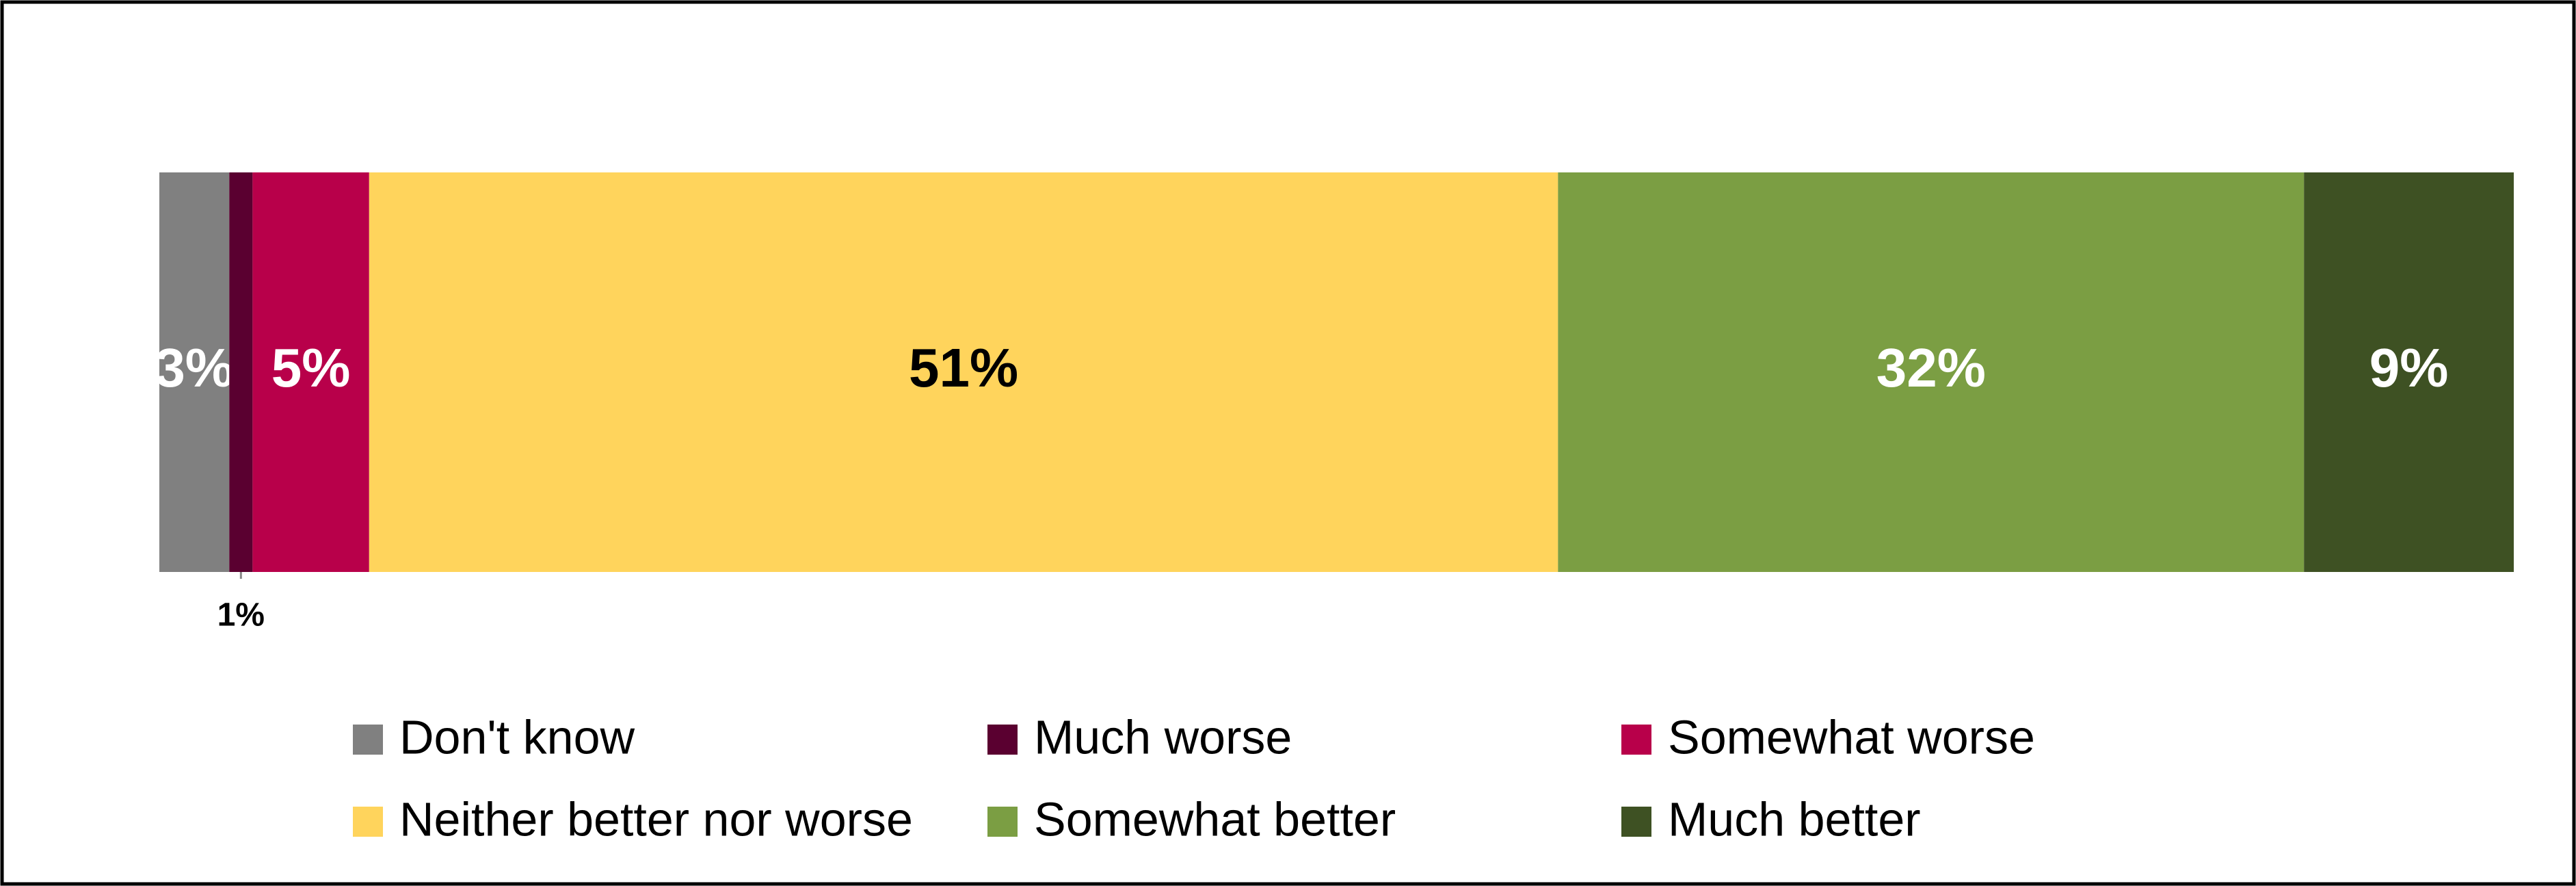 The width and height of the screenshot is (2576, 886). Describe the element at coordinates (311, 367) in the screenshot. I see `data-label: 5%` at that location.